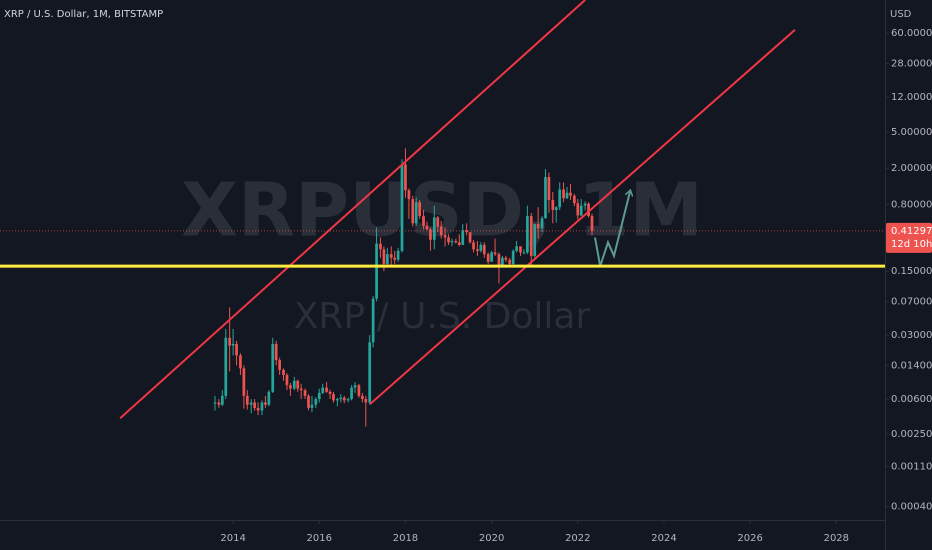 The height and width of the screenshot is (550, 932). I want to click on y-tick-label: 0.00110, so click(911, 466).